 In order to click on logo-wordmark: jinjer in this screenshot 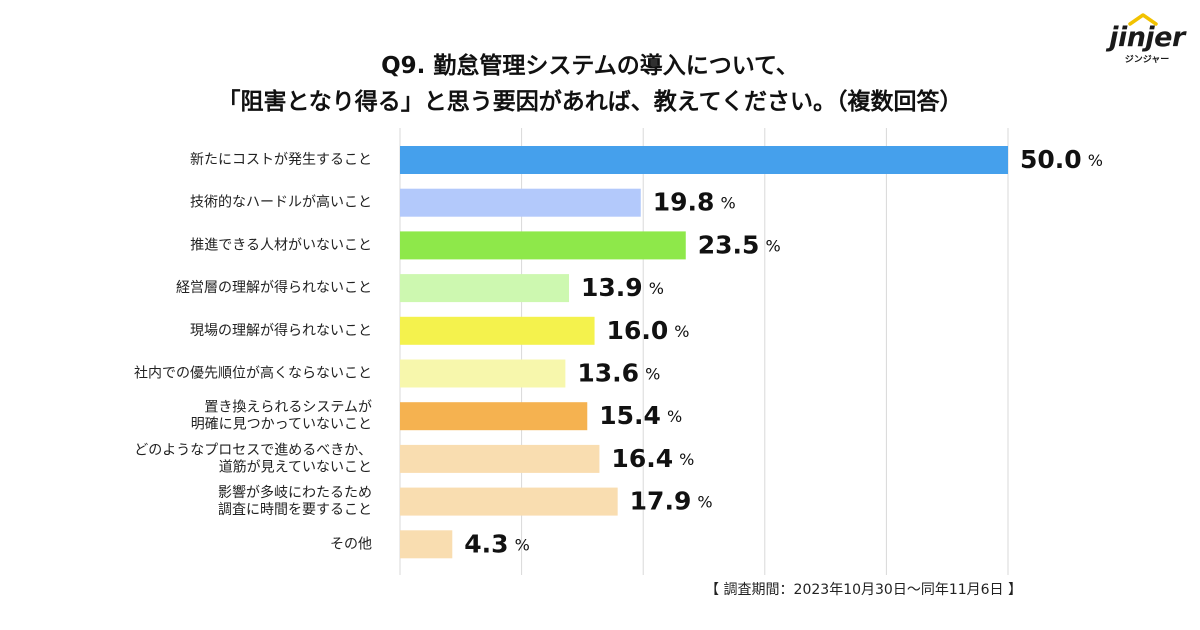, I will do `click(1147, 37)`.